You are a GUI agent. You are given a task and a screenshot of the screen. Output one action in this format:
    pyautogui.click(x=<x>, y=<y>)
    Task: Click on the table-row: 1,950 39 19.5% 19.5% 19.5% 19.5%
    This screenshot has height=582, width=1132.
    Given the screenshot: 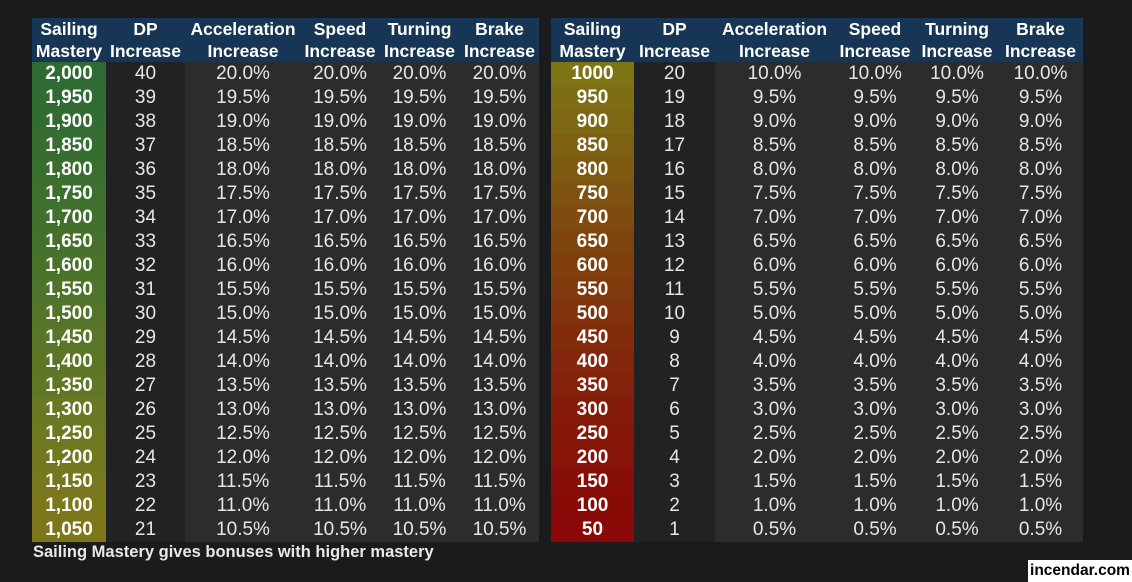 What is the action you would take?
    pyautogui.click(x=285, y=98)
    